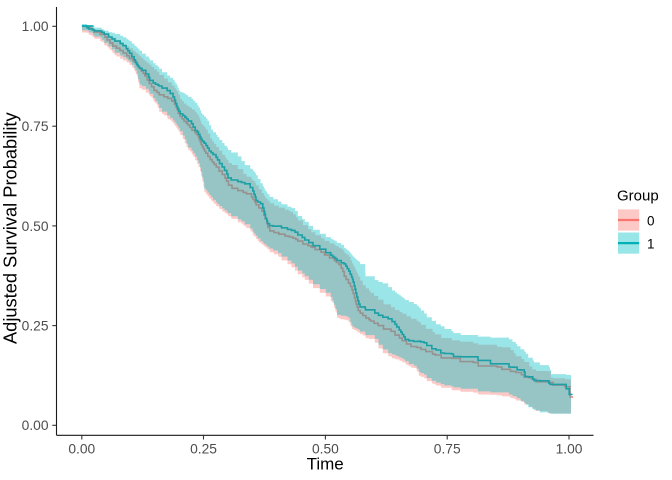  Describe the element at coordinates (651, 221) in the screenshot. I see `svg-text: 0` at that location.